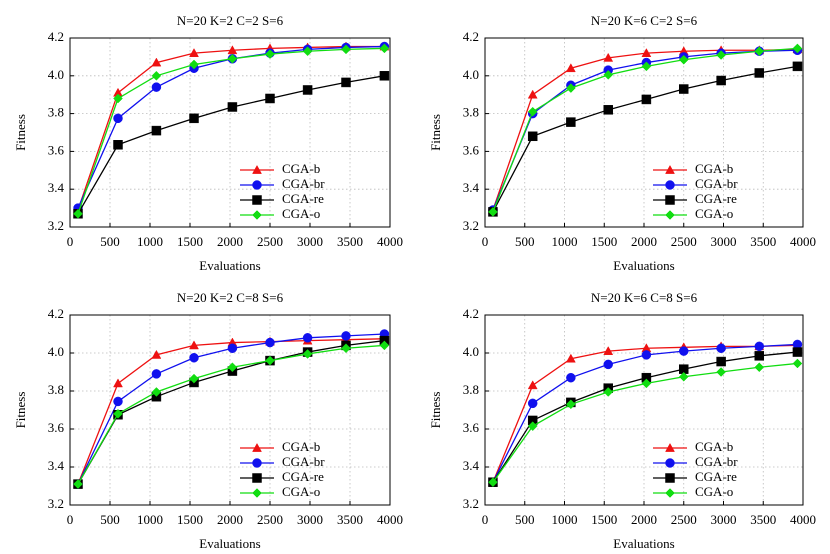 This screenshot has height=554, width=830. Describe the element at coordinates (56, 503) in the screenshot. I see `y-tick-label: 3.2` at that location.